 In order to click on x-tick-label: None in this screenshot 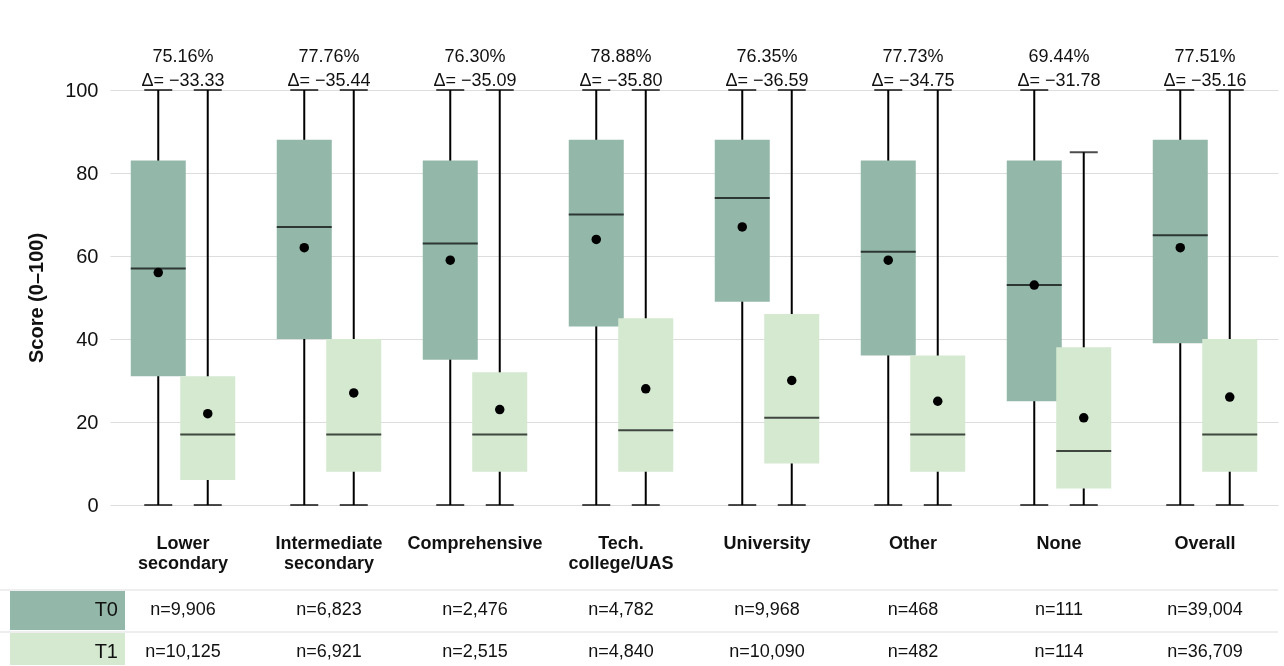, I will do `click(1059, 543)`.